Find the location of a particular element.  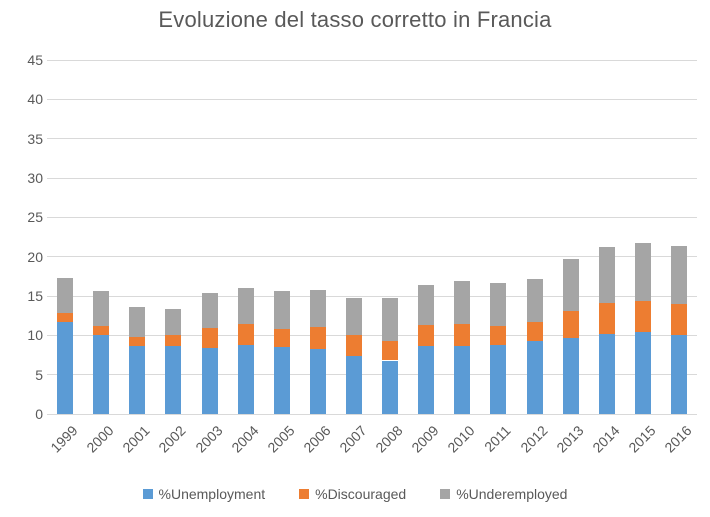

y-axis-tick-label: 5 is located at coordinates (39, 374).